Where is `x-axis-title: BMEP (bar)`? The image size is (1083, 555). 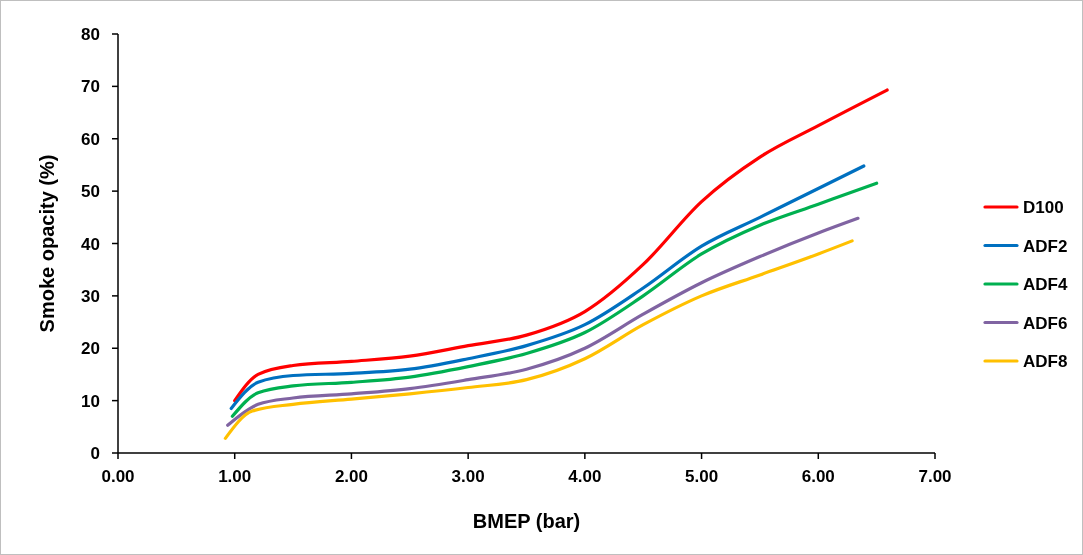
x-axis-title: BMEP (bar) is located at coordinates (526, 521).